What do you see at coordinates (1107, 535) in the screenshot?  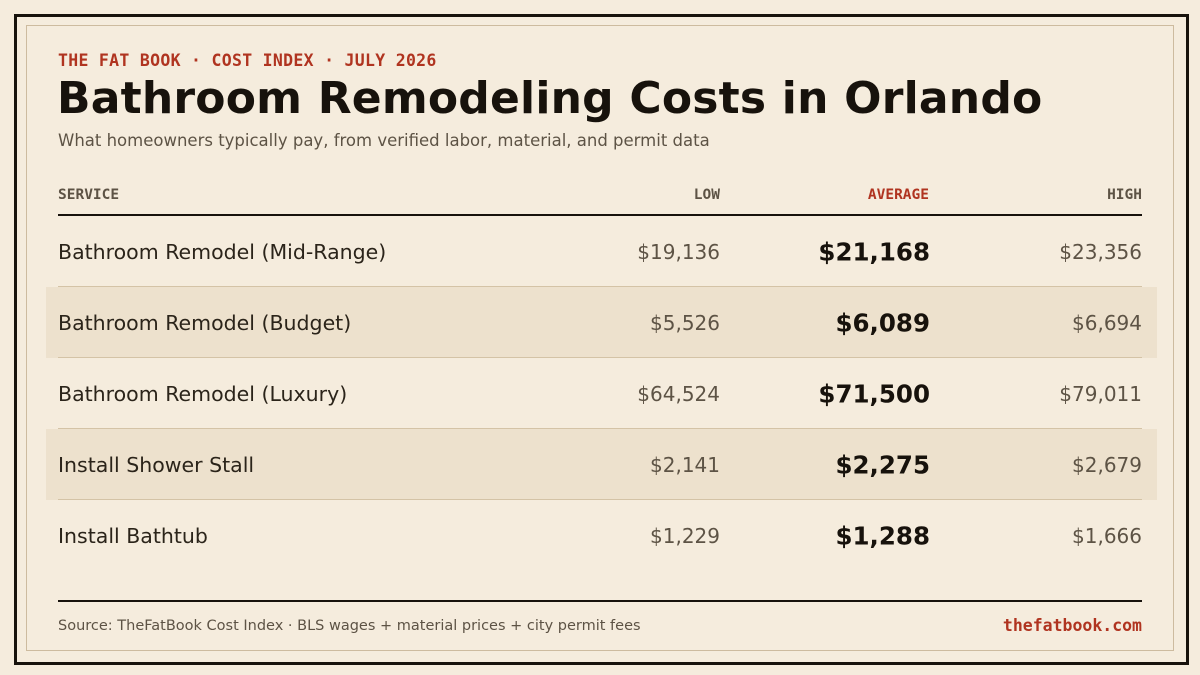 I see `high-cost: $1,666` at bounding box center [1107, 535].